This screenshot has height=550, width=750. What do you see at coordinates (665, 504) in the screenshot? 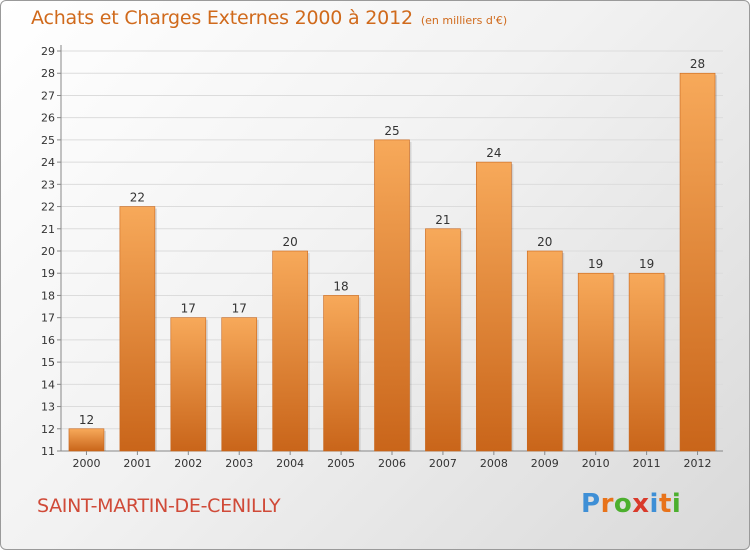
I see `brand-letter: t` at bounding box center [665, 504].